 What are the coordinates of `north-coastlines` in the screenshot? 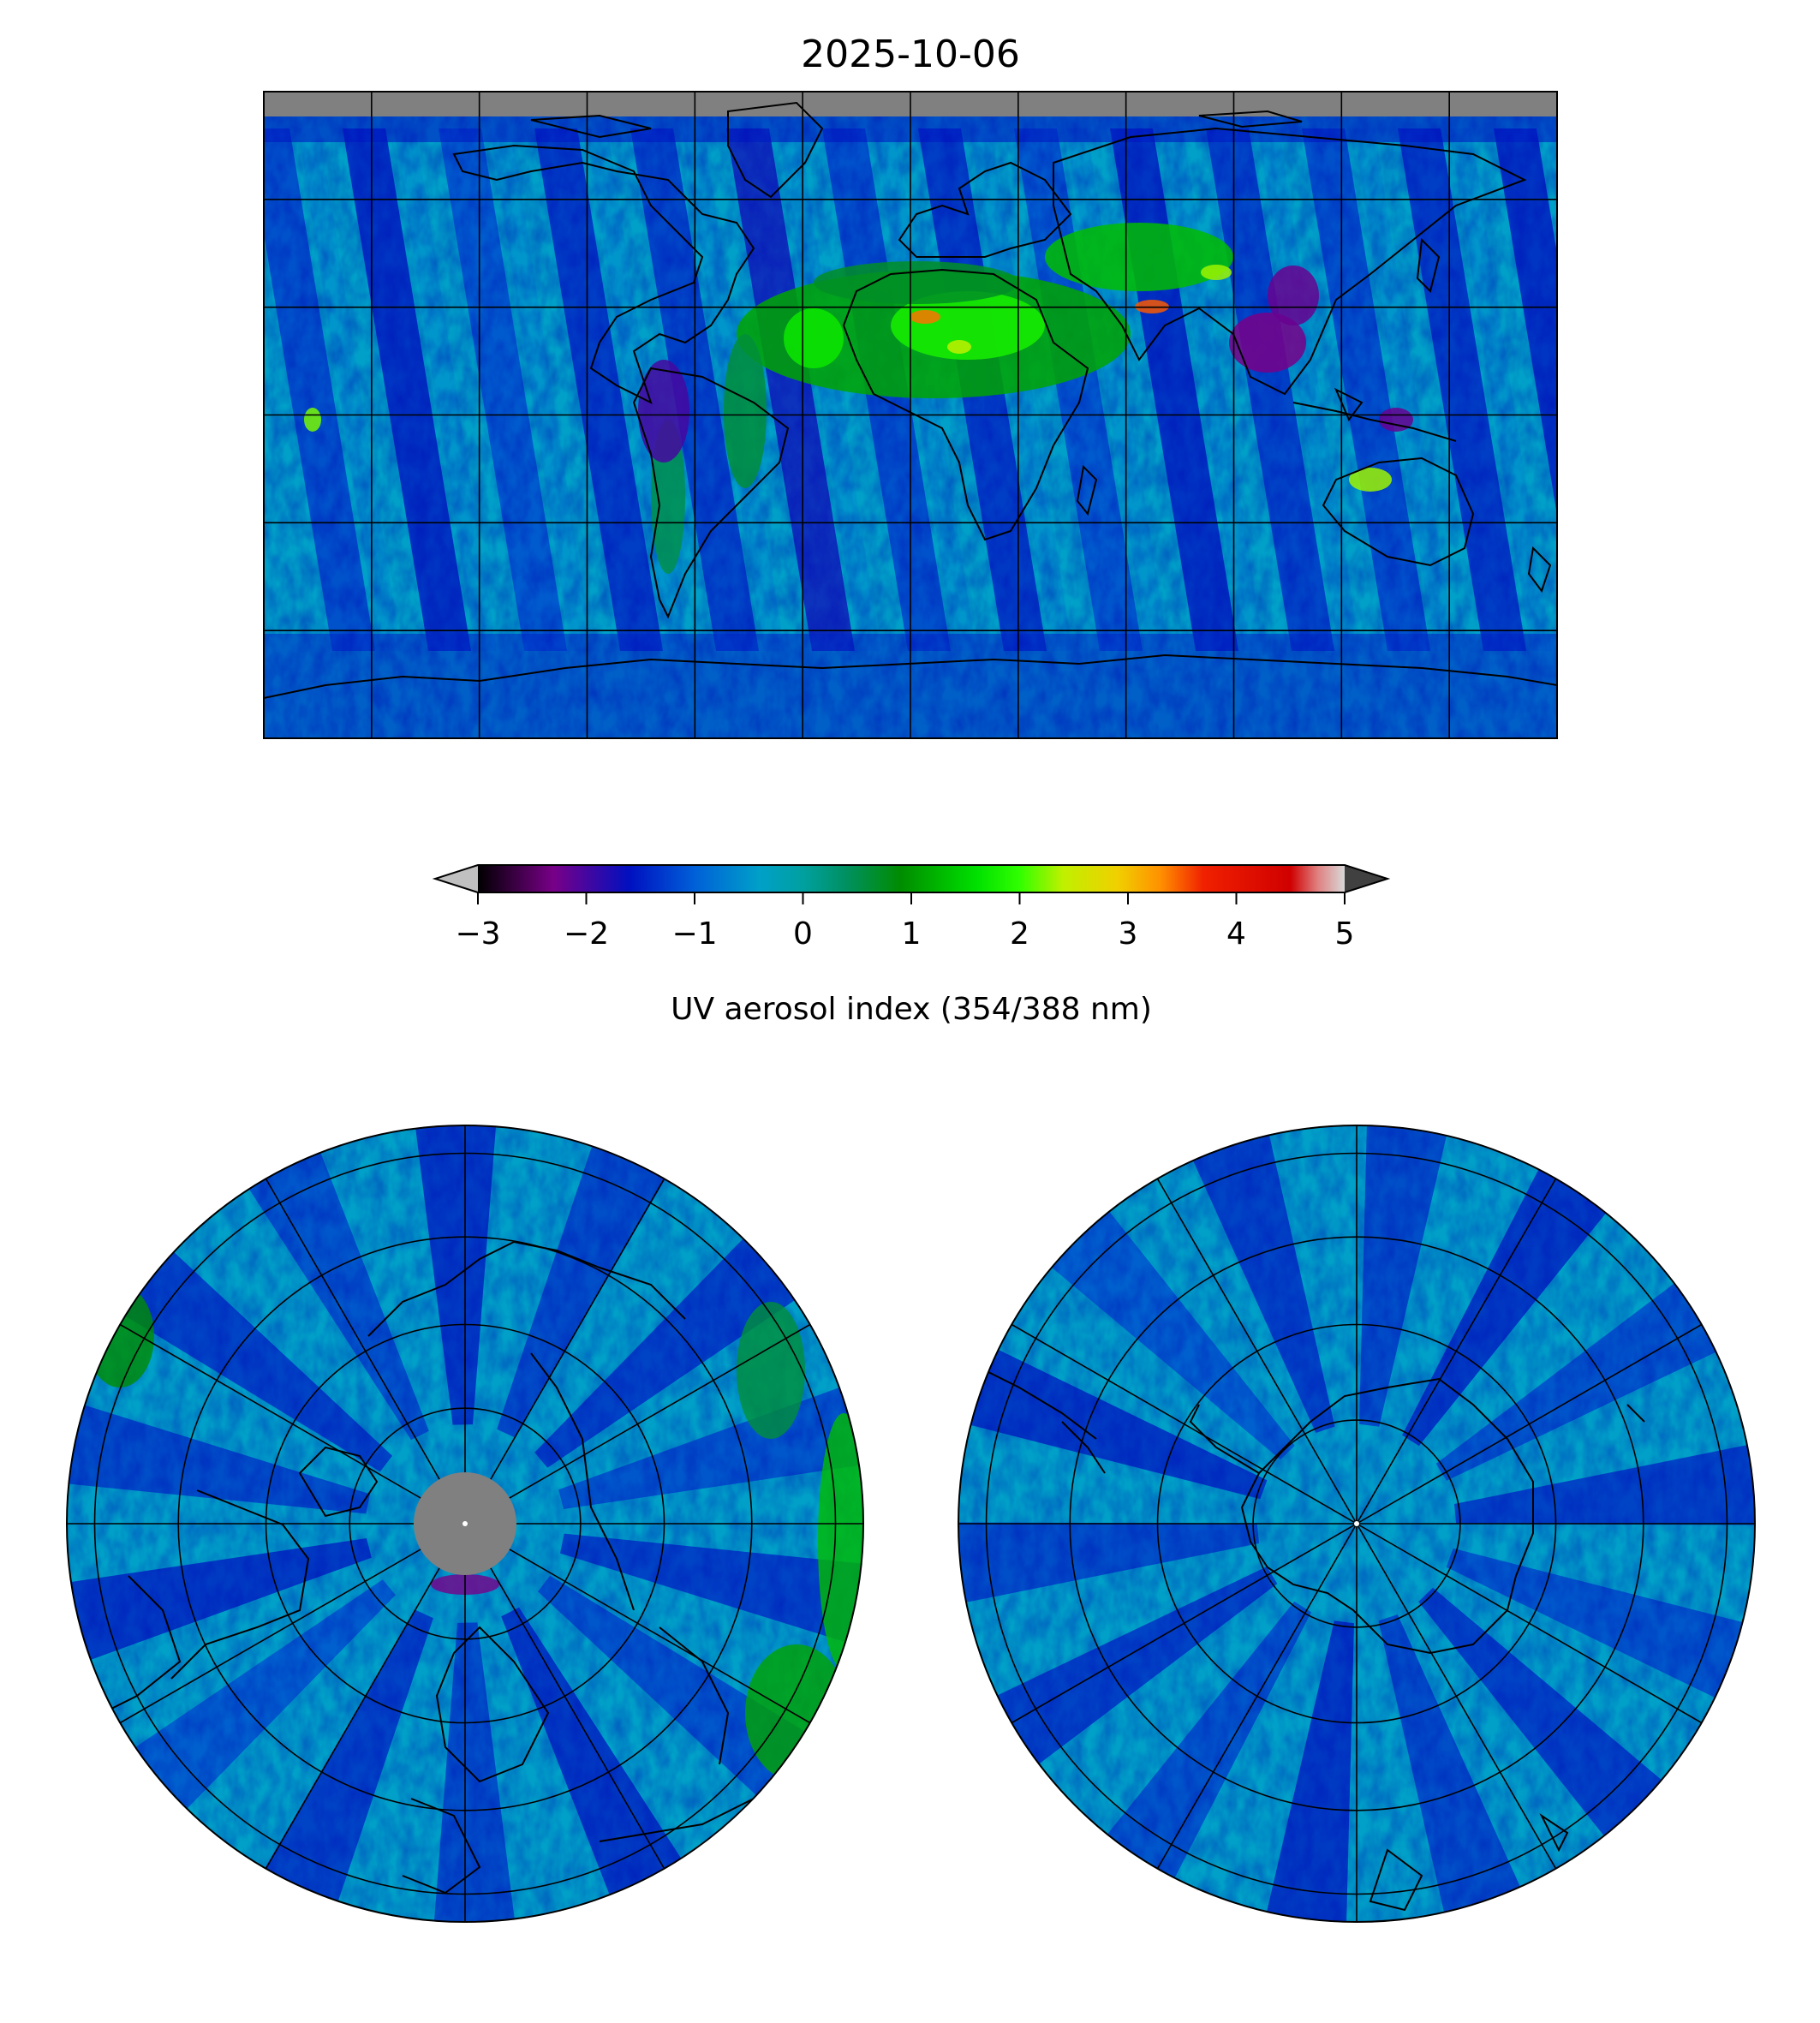 It's located at (429, 1567).